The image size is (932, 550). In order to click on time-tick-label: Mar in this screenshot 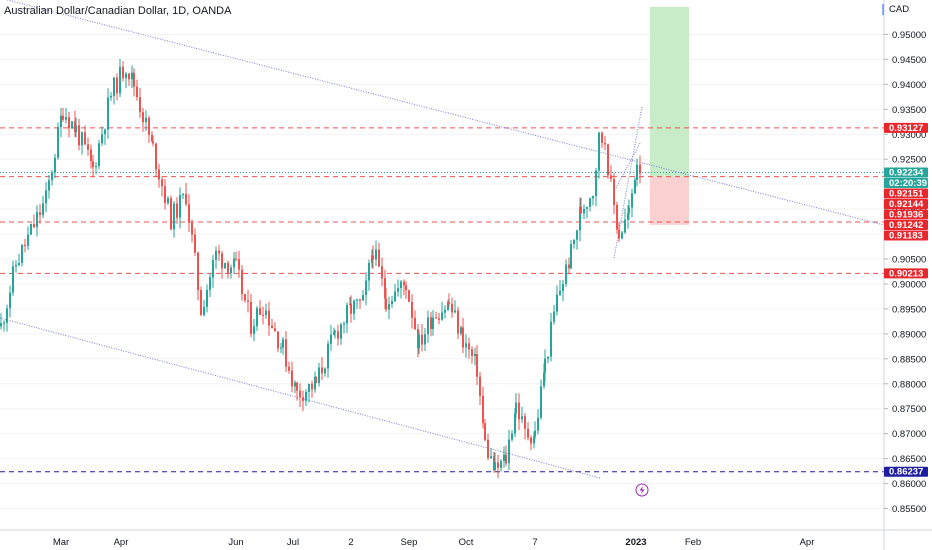, I will do `click(61, 542)`.